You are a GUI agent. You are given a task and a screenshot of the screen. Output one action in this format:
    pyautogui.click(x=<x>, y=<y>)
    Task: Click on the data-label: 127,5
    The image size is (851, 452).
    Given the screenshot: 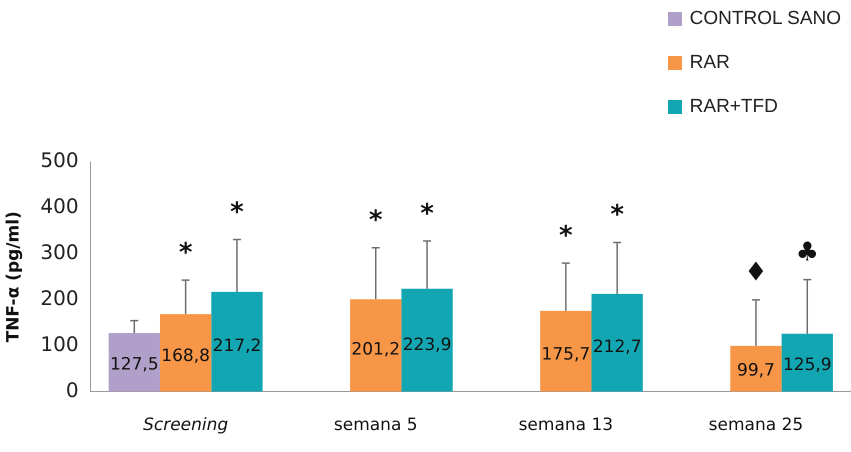 What is the action you would take?
    pyautogui.click(x=134, y=364)
    